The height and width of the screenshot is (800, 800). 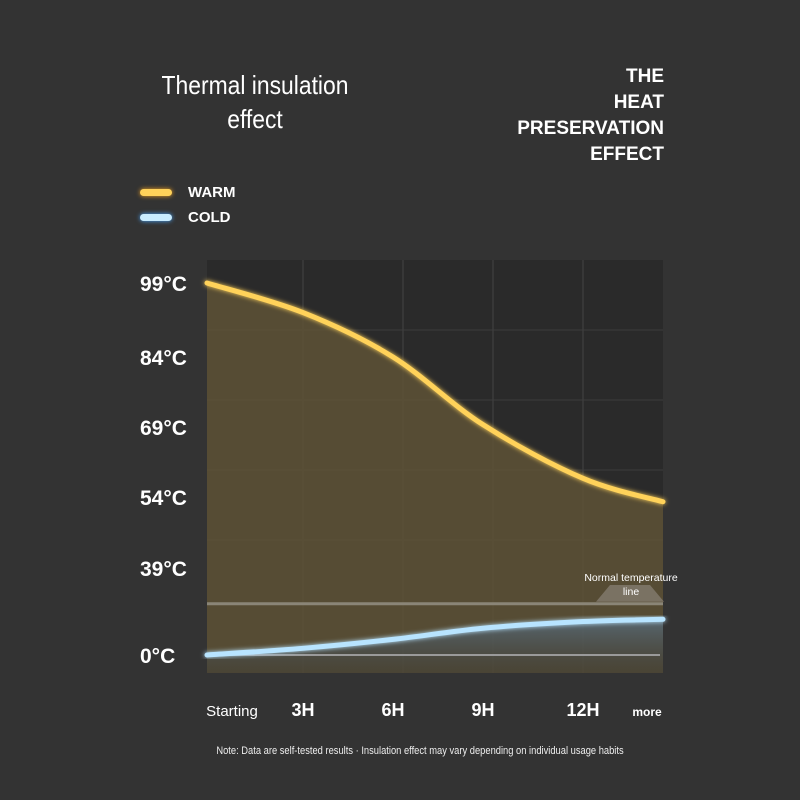 I want to click on legend-label: WARM, so click(x=212, y=192).